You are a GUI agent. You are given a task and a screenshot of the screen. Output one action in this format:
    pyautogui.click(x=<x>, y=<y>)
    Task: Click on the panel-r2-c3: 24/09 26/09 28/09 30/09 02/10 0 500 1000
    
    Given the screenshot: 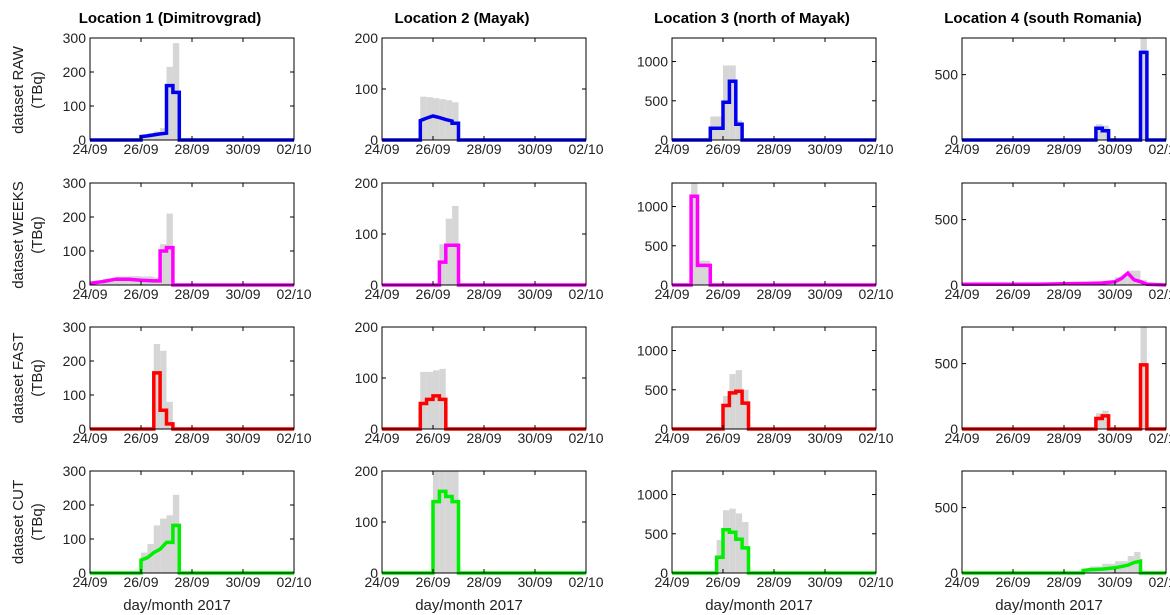 What is the action you would take?
    pyautogui.click(x=765, y=242)
    